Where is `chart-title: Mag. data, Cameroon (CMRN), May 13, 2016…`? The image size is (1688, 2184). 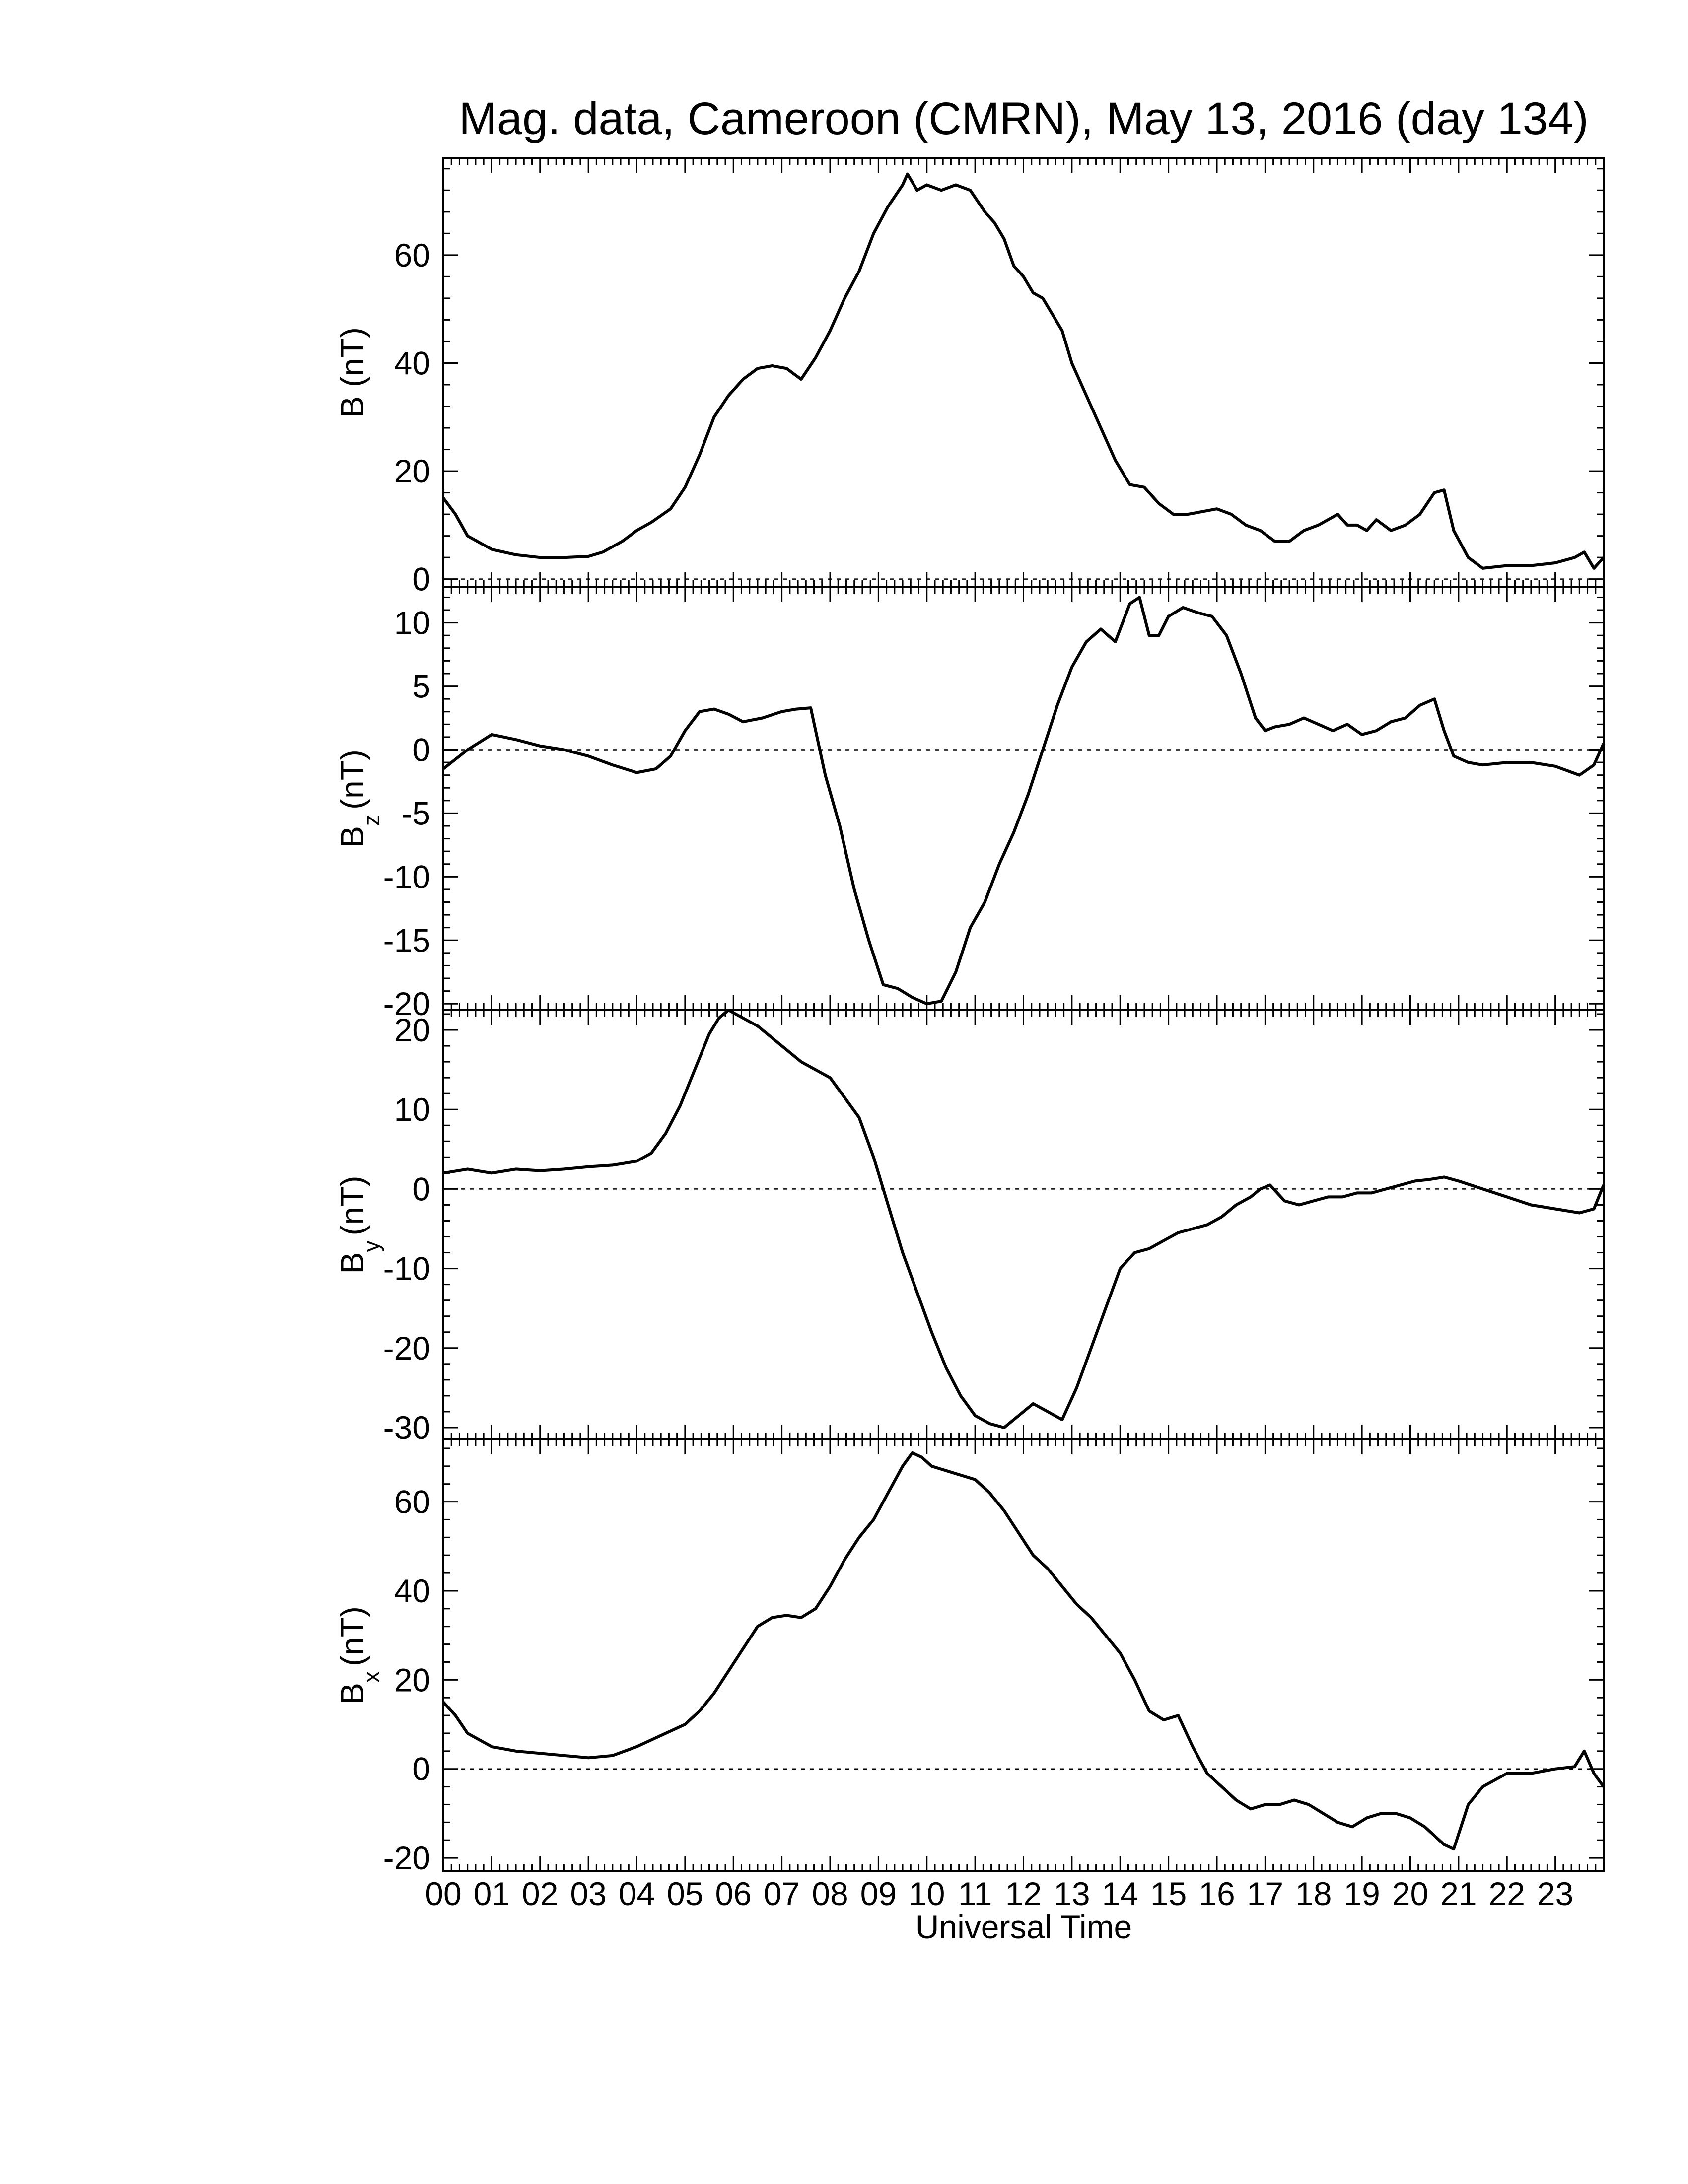
chart-title: Mag. data, Cameroon (CMRN), May 13, 2016… is located at coordinates (1023, 118).